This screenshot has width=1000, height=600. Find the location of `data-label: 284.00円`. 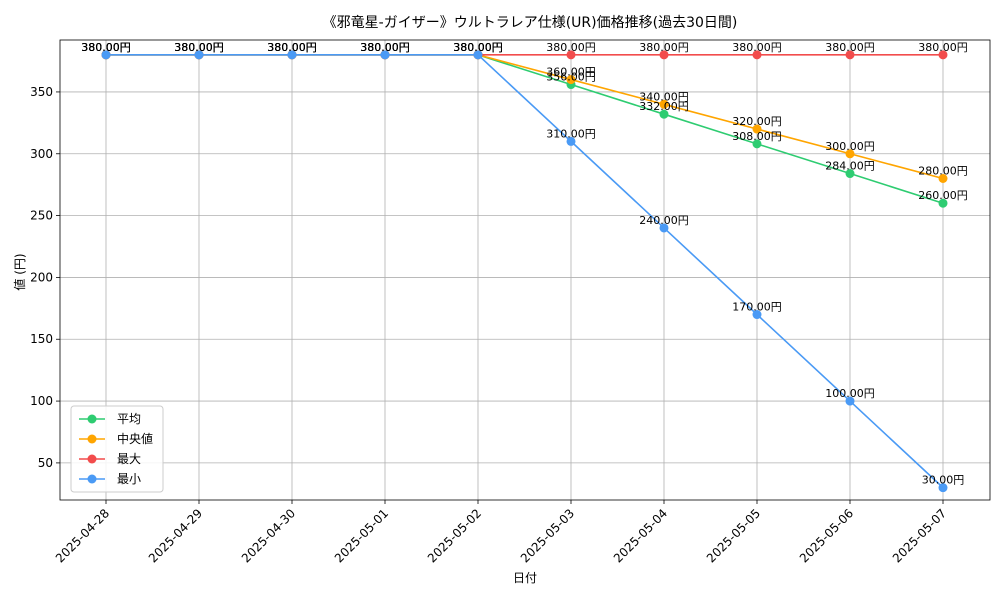

data-label: 284.00円 is located at coordinates (850, 166).